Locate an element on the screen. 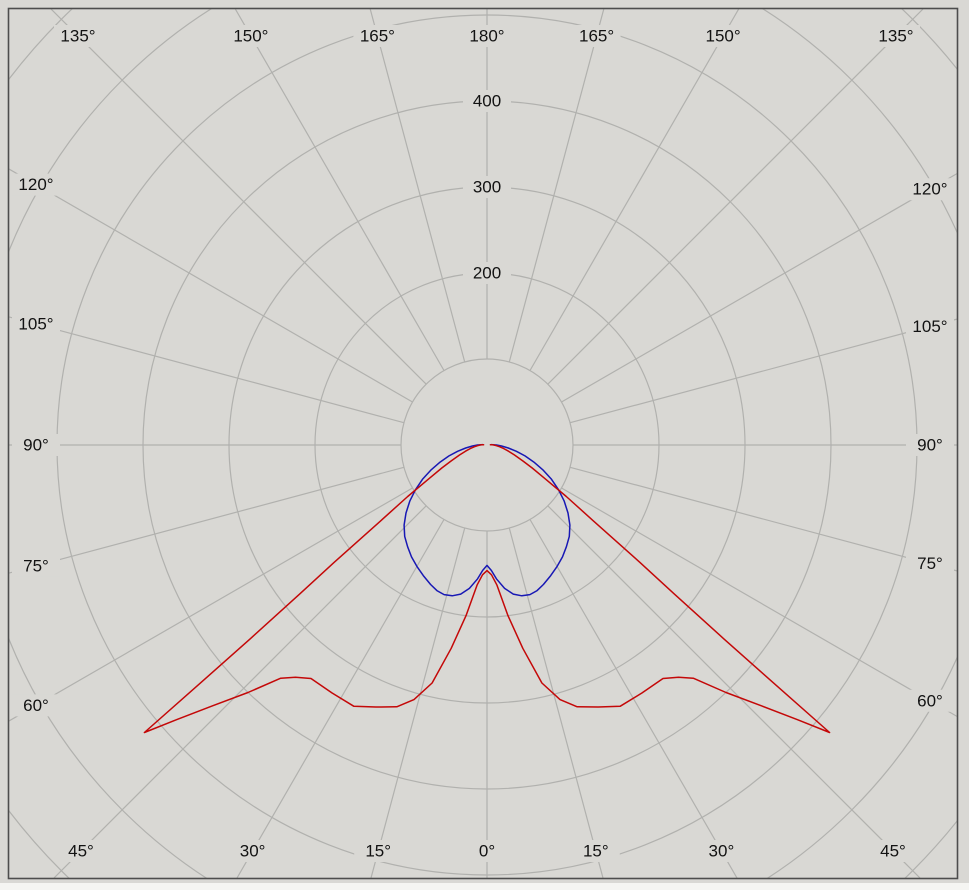  ring-label: 200 is located at coordinates (487, 273).